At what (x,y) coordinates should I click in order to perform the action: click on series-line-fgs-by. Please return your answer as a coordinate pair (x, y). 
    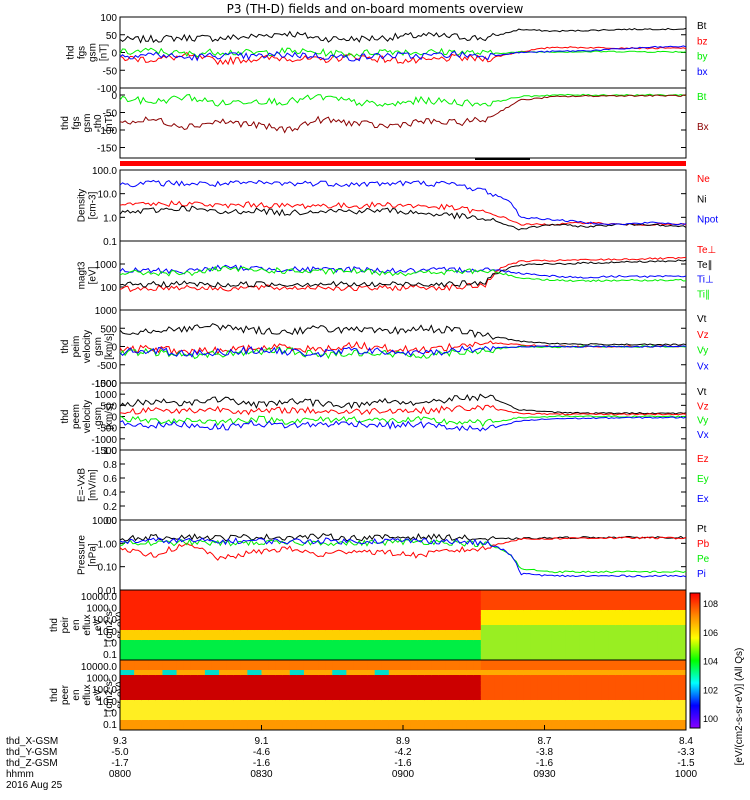
    Looking at the image, I should click on (403, 52).